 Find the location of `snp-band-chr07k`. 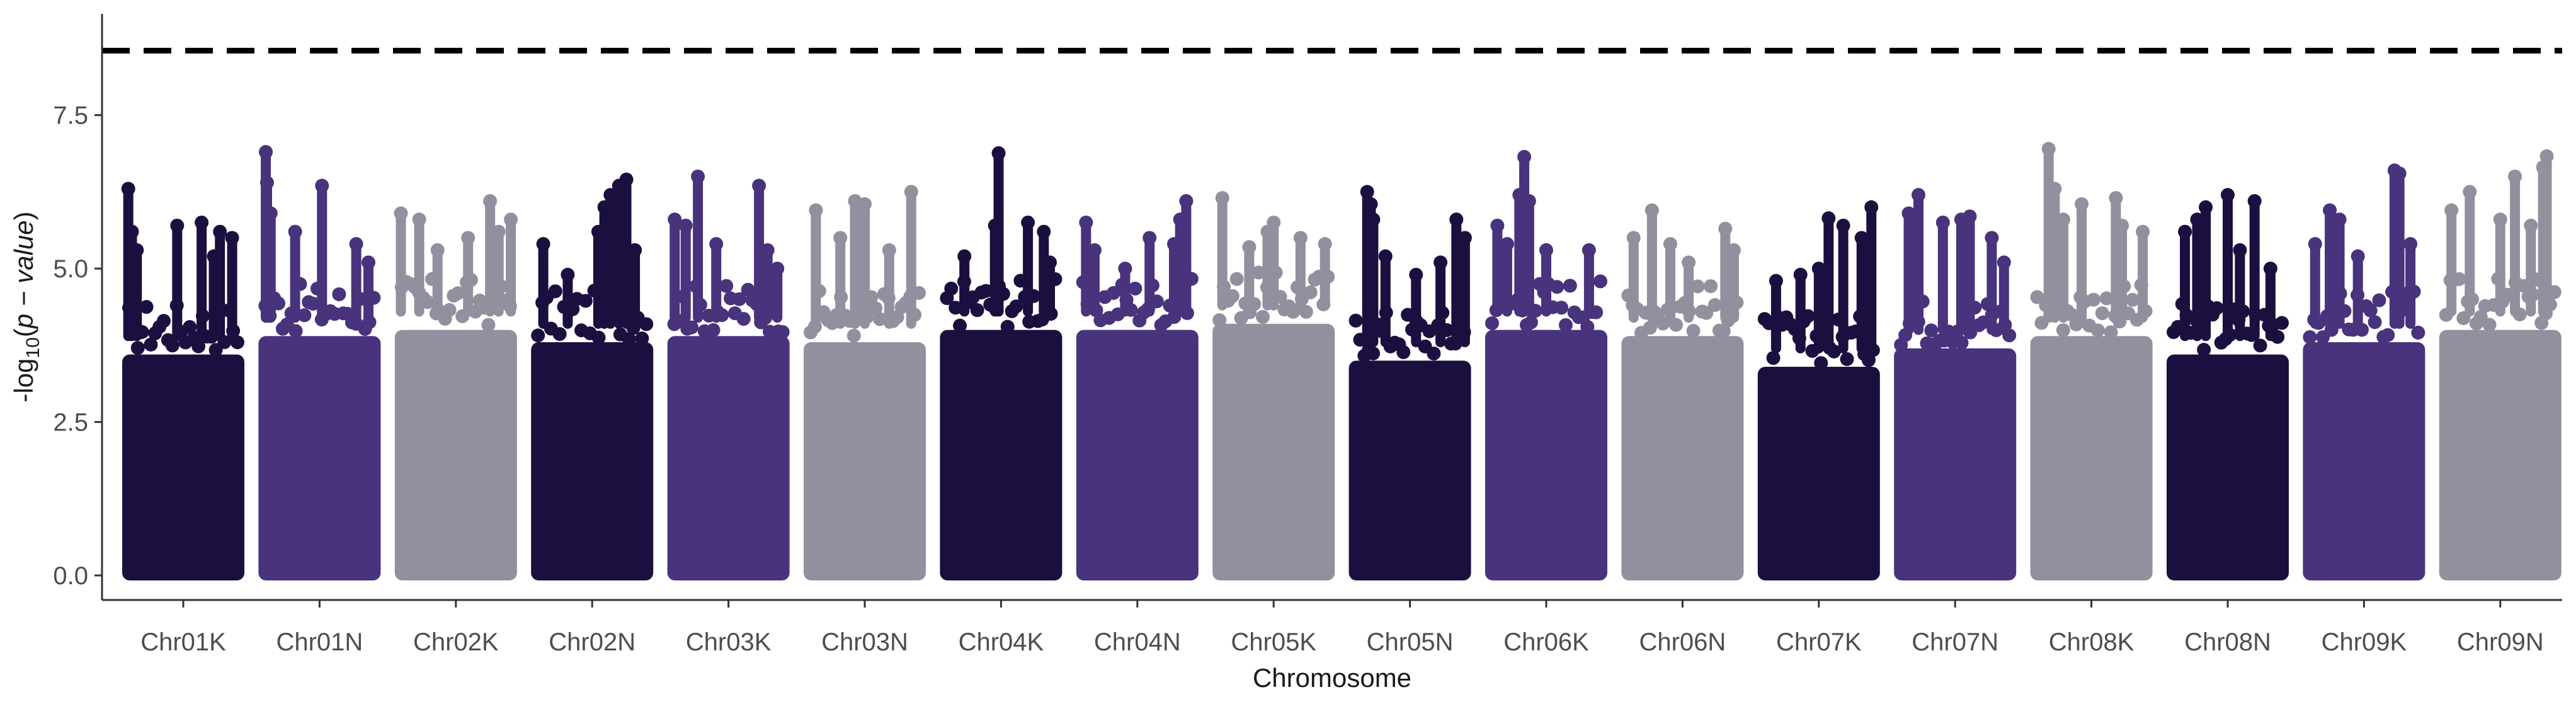

snp-band-chr07k is located at coordinates (1818, 473).